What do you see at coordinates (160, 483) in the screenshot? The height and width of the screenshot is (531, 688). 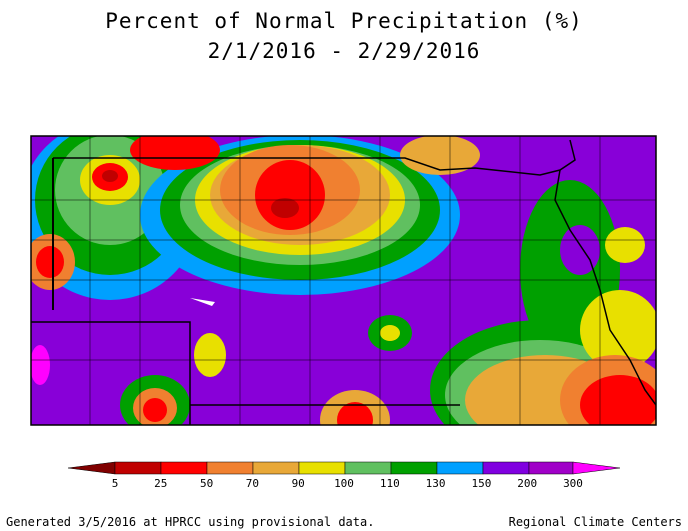 I see `legend-label: 25` at bounding box center [160, 483].